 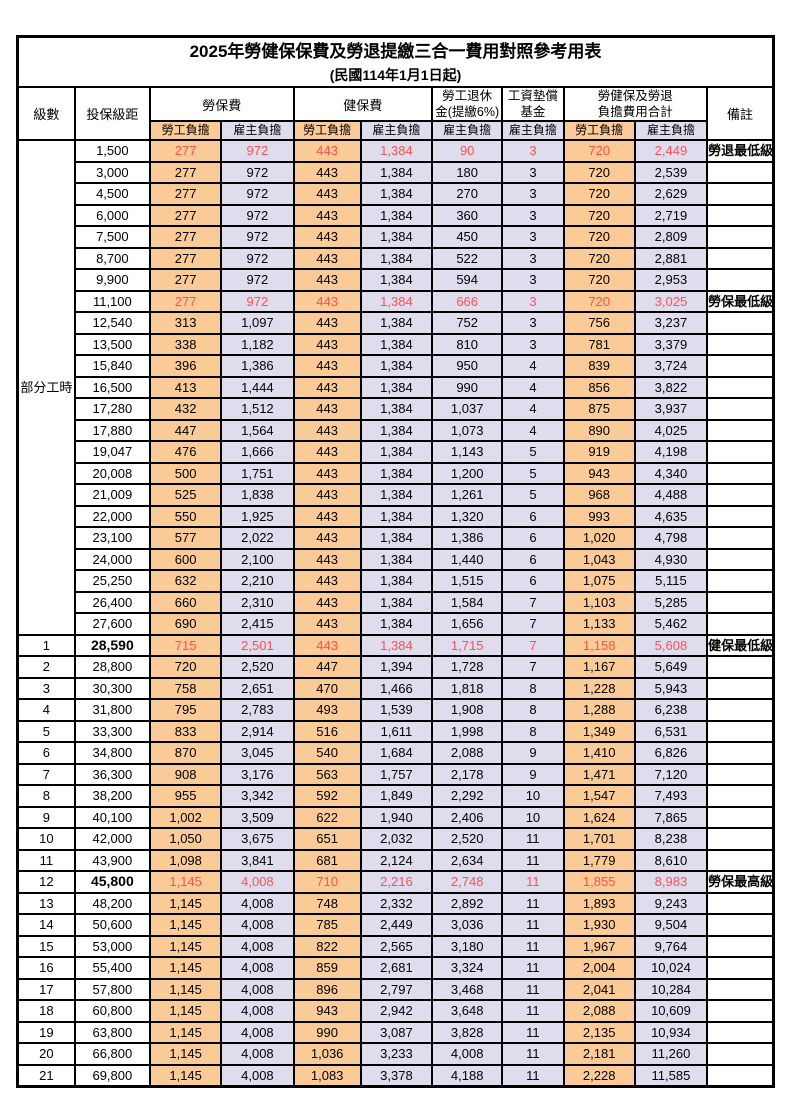 I want to click on value-cell: 3,468, so click(x=467, y=989).